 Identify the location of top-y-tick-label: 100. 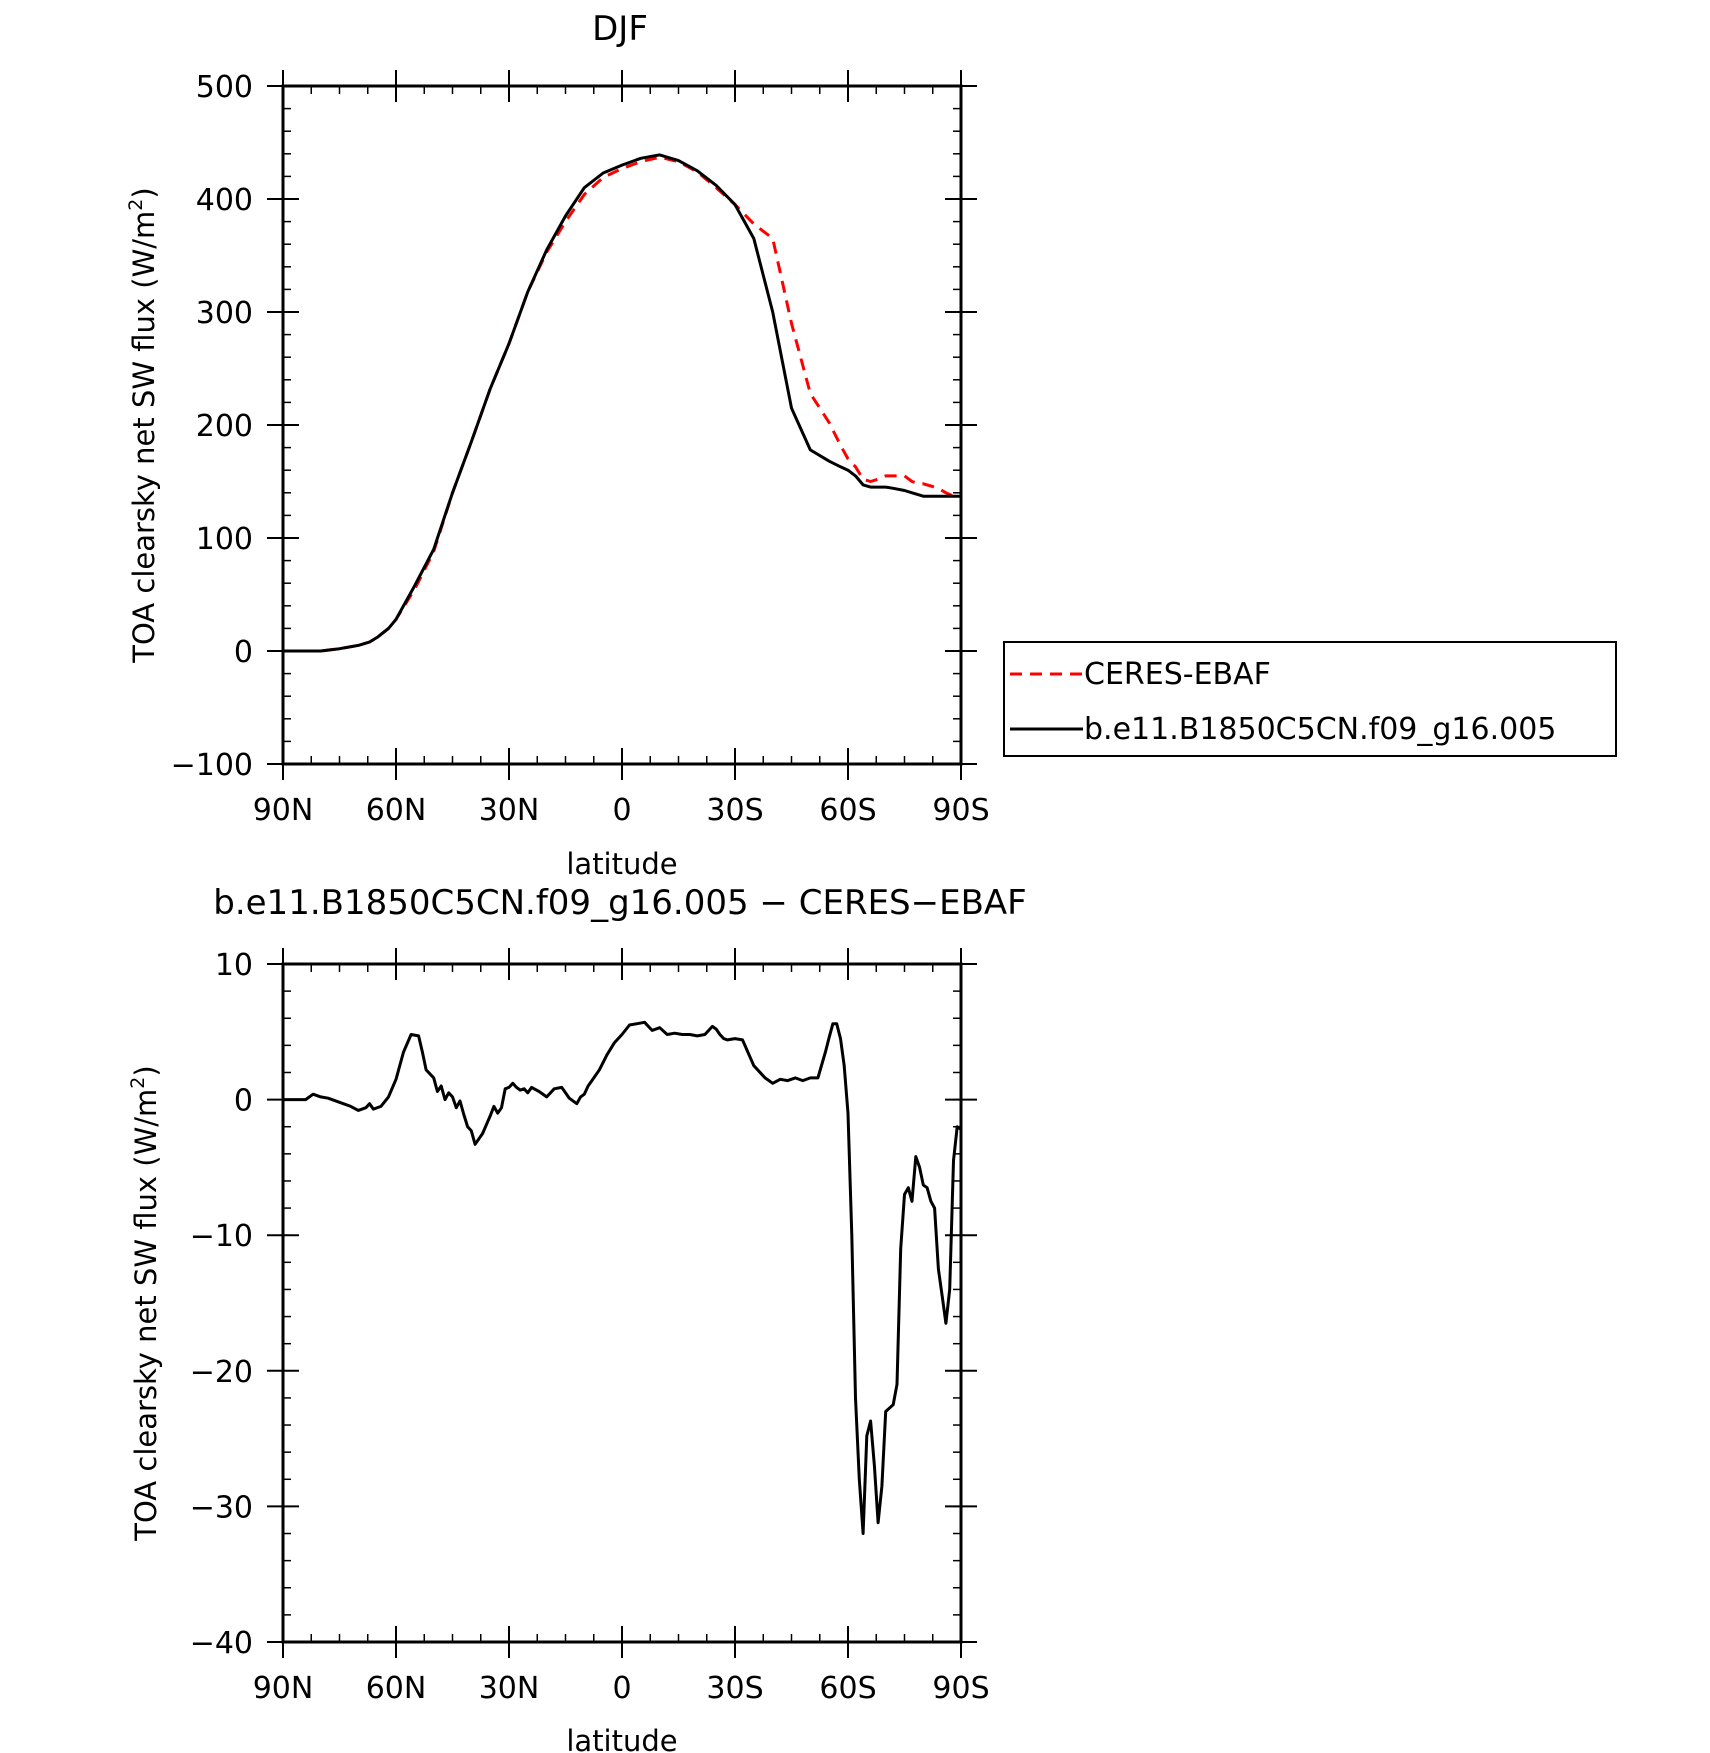
(224, 539).